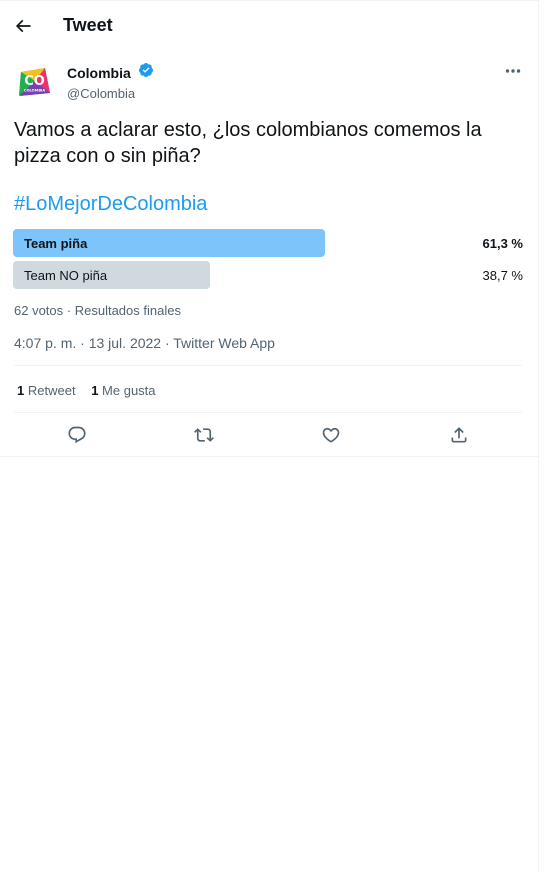  What do you see at coordinates (502, 275) in the screenshot?
I see `poll-option-percent: 38,7 %` at bounding box center [502, 275].